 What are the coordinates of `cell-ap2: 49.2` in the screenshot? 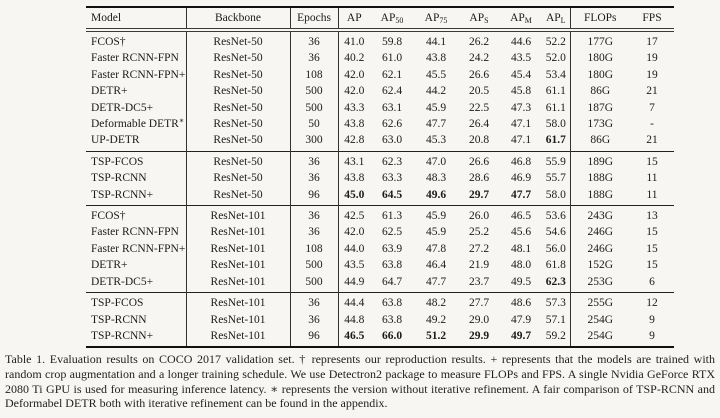 It's located at (436, 319).